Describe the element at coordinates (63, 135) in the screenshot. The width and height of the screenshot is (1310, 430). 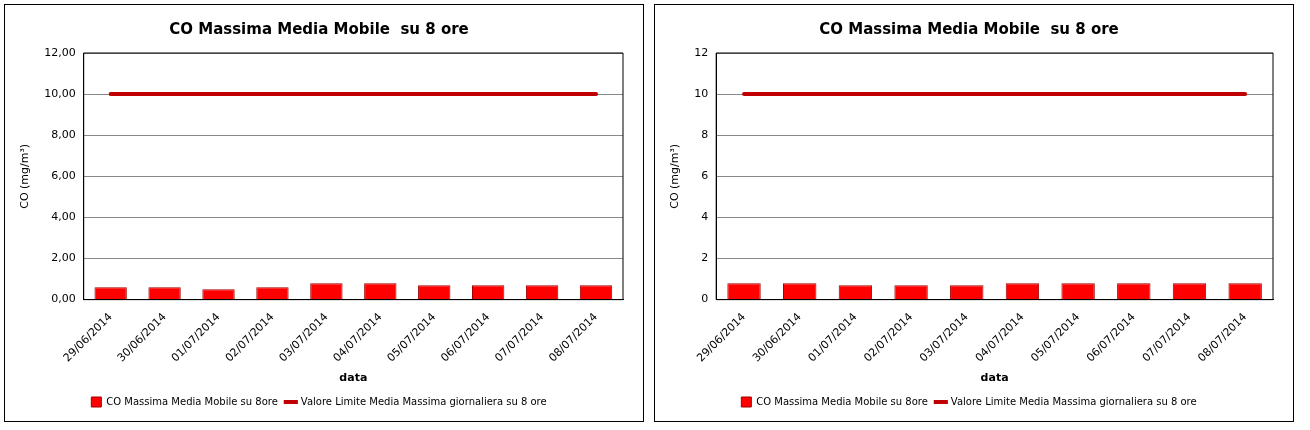
I see `y-tick-label: 8,00` at that location.